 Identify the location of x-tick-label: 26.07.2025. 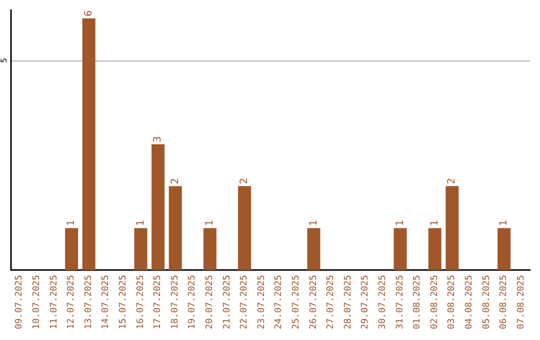
(313, 302).